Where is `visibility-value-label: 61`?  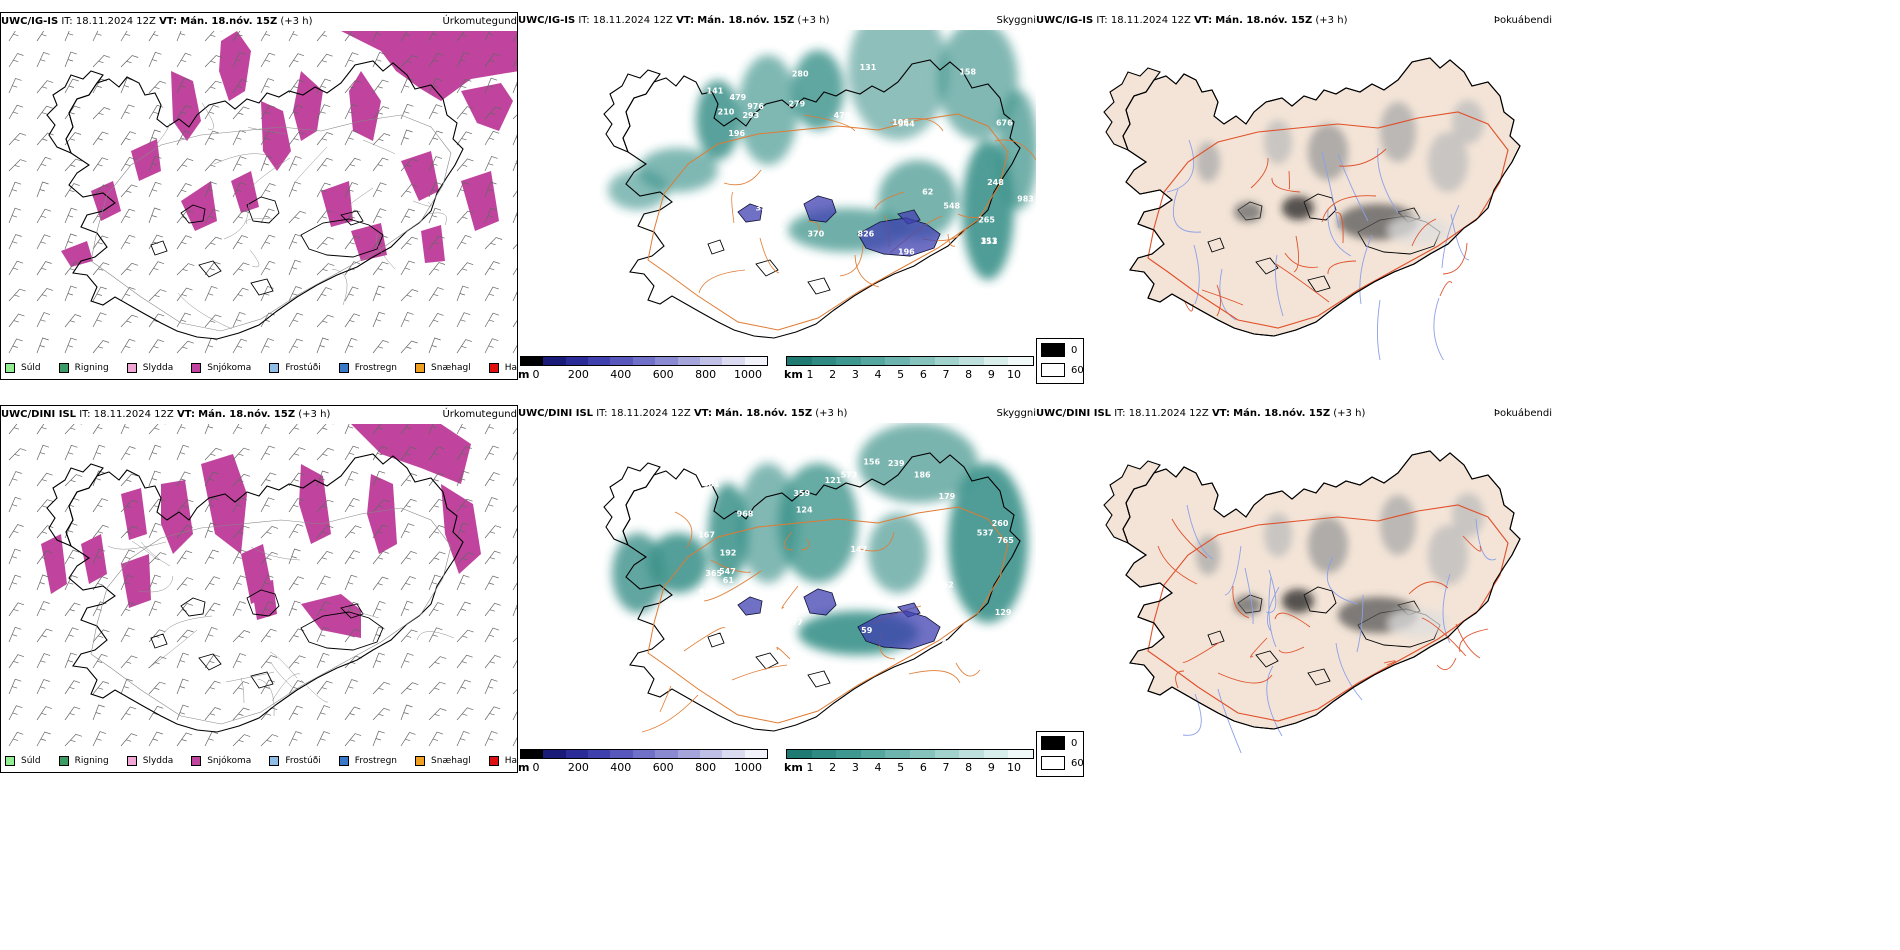
visibility-value-label: 61 is located at coordinates (729, 580).